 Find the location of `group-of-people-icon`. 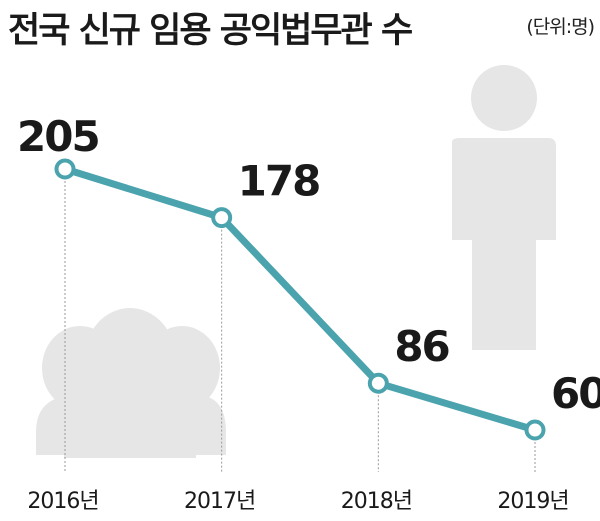

group-of-people-icon is located at coordinates (131, 383).